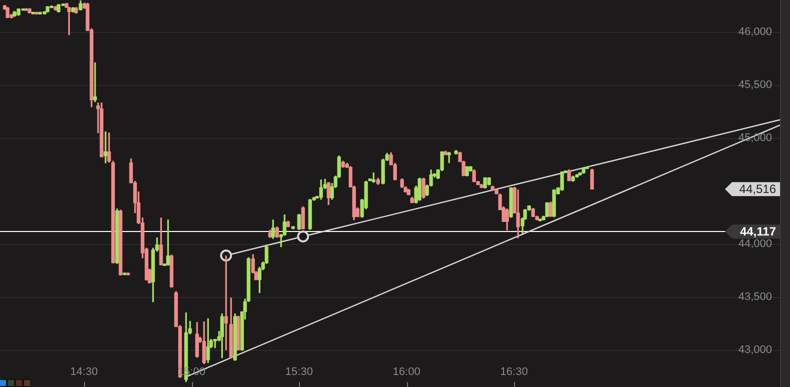  I want to click on x-tick-label: 16:30, so click(514, 372).